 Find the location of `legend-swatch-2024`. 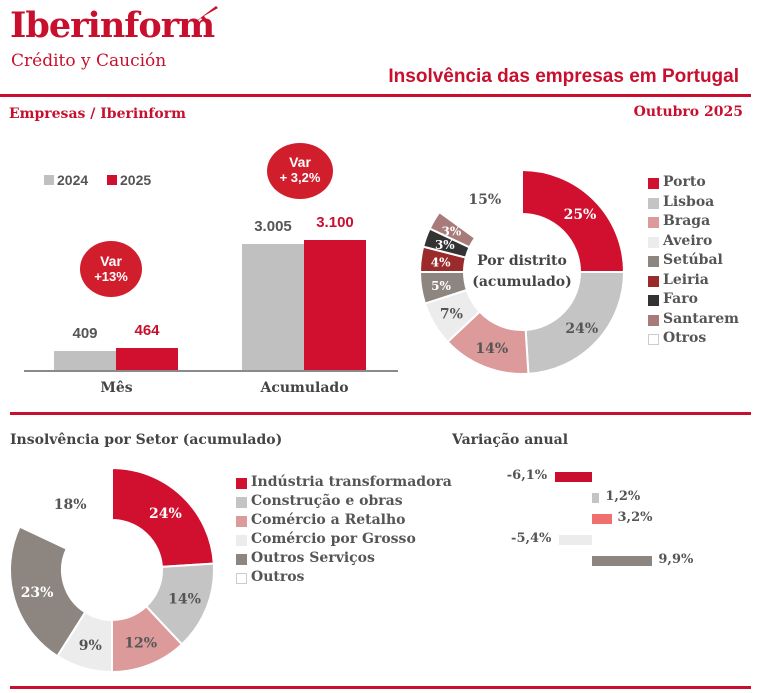

legend-swatch-2024 is located at coordinates (49, 180).